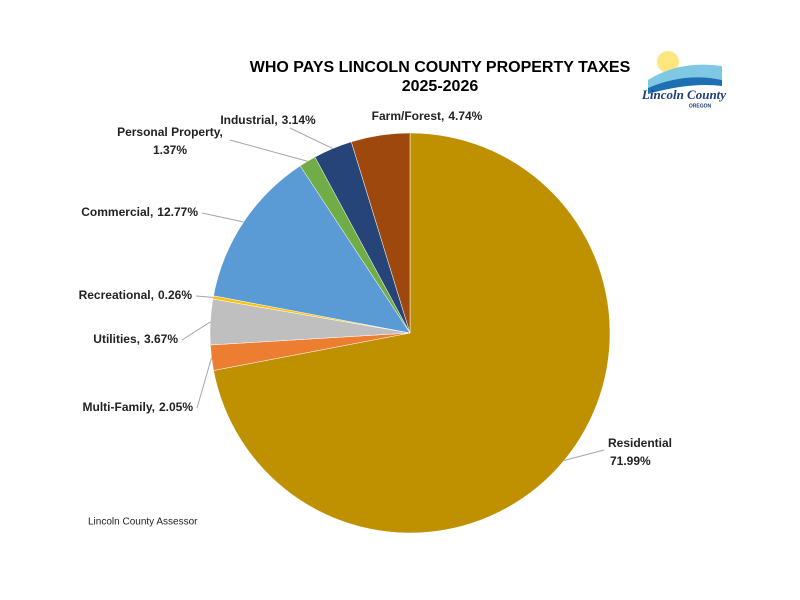  I want to click on logo-subtext: OREGON, so click(700, 106).